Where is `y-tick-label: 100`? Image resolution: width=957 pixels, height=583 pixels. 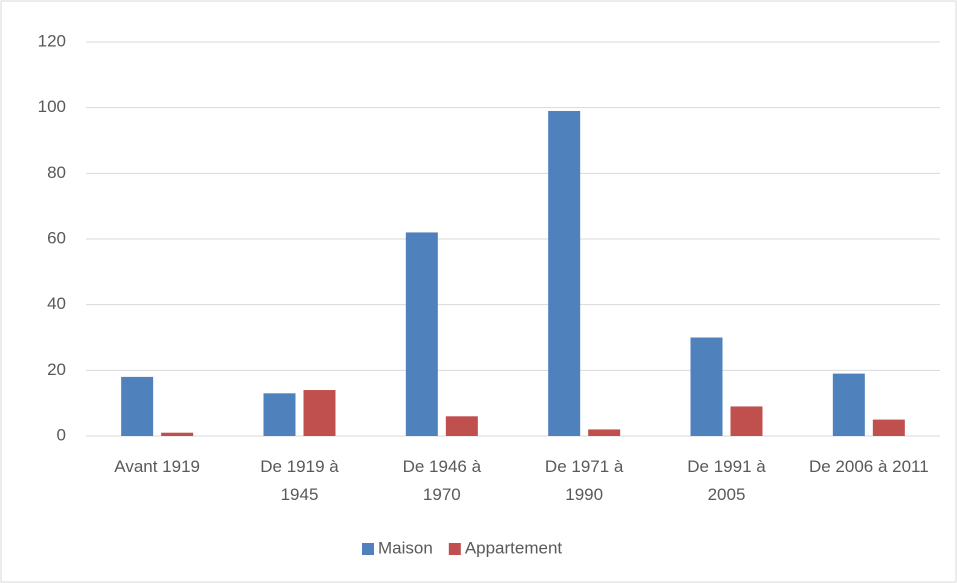
y-tick-label: 100 is located at coordinates (52, 106).